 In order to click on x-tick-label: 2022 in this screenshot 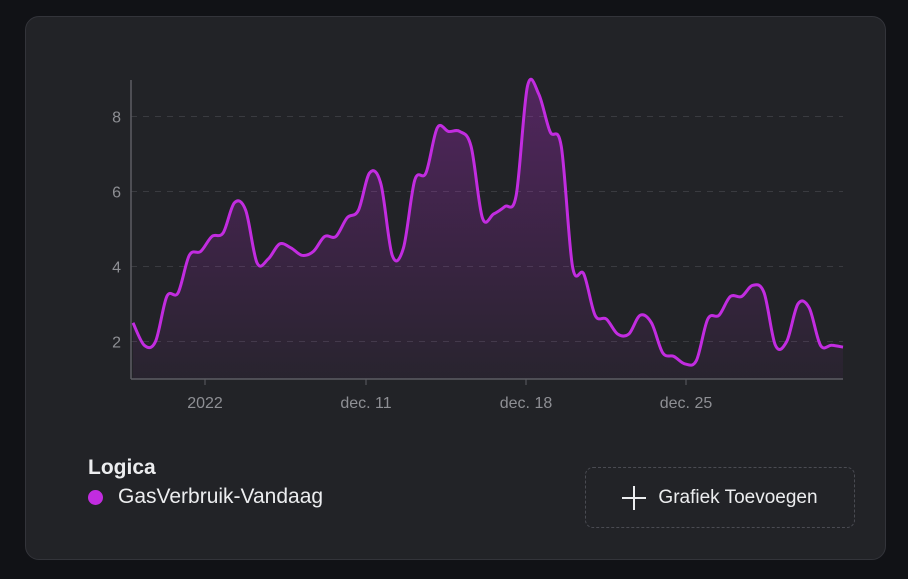, I will do `click(205, 403)`.